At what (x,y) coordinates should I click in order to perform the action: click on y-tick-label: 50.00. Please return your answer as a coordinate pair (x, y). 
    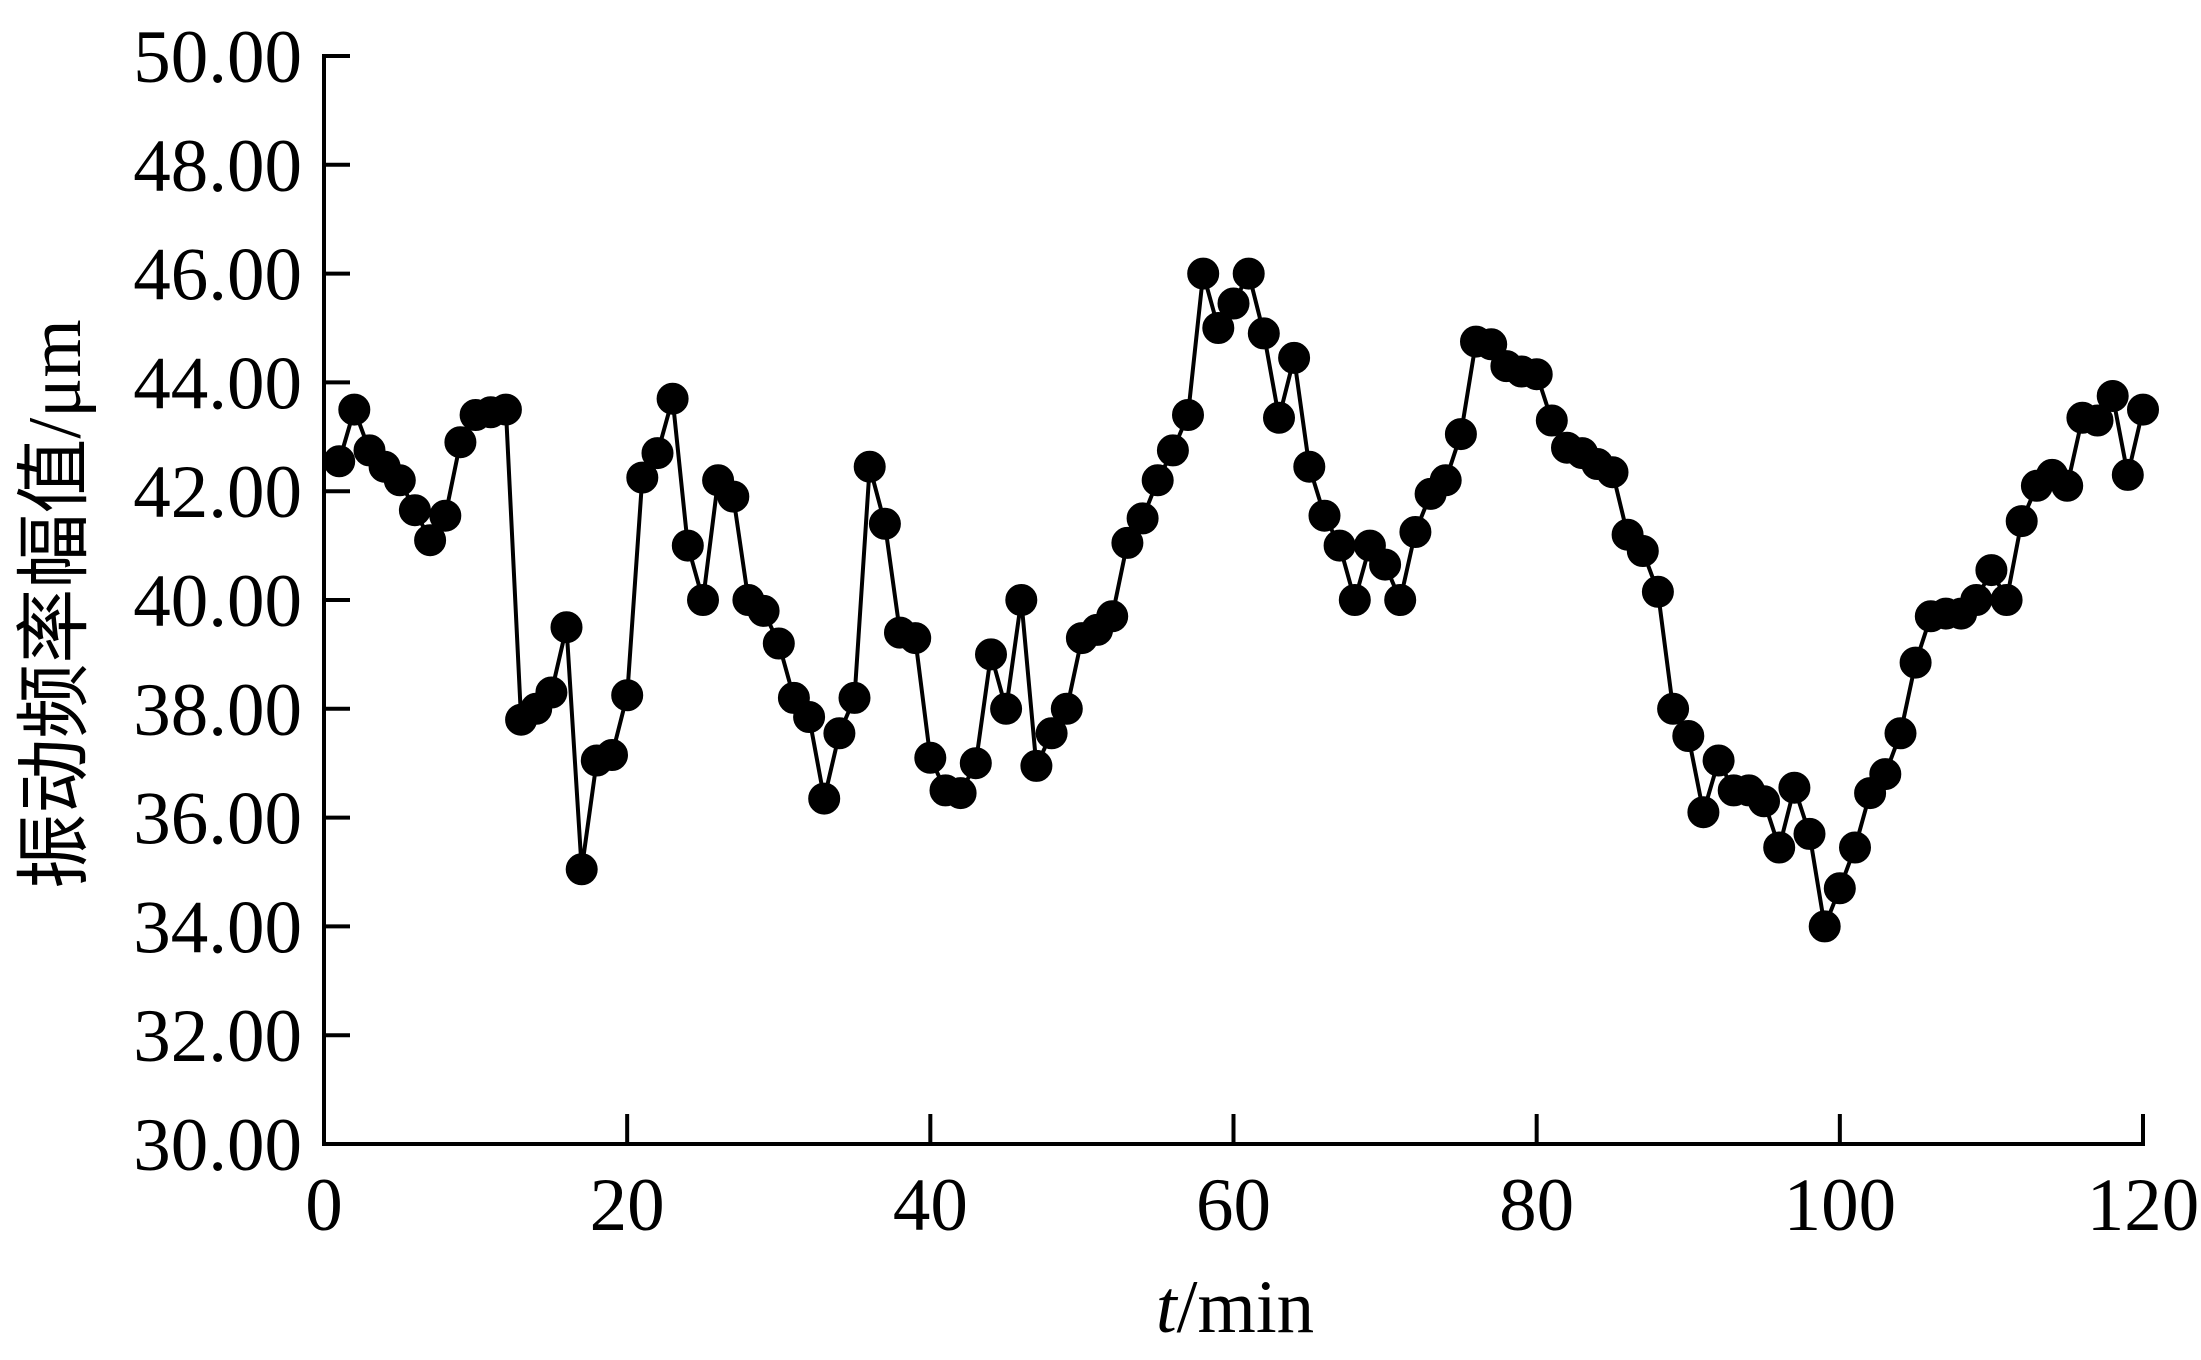
    Looking at the image, I should click on (217, 57).